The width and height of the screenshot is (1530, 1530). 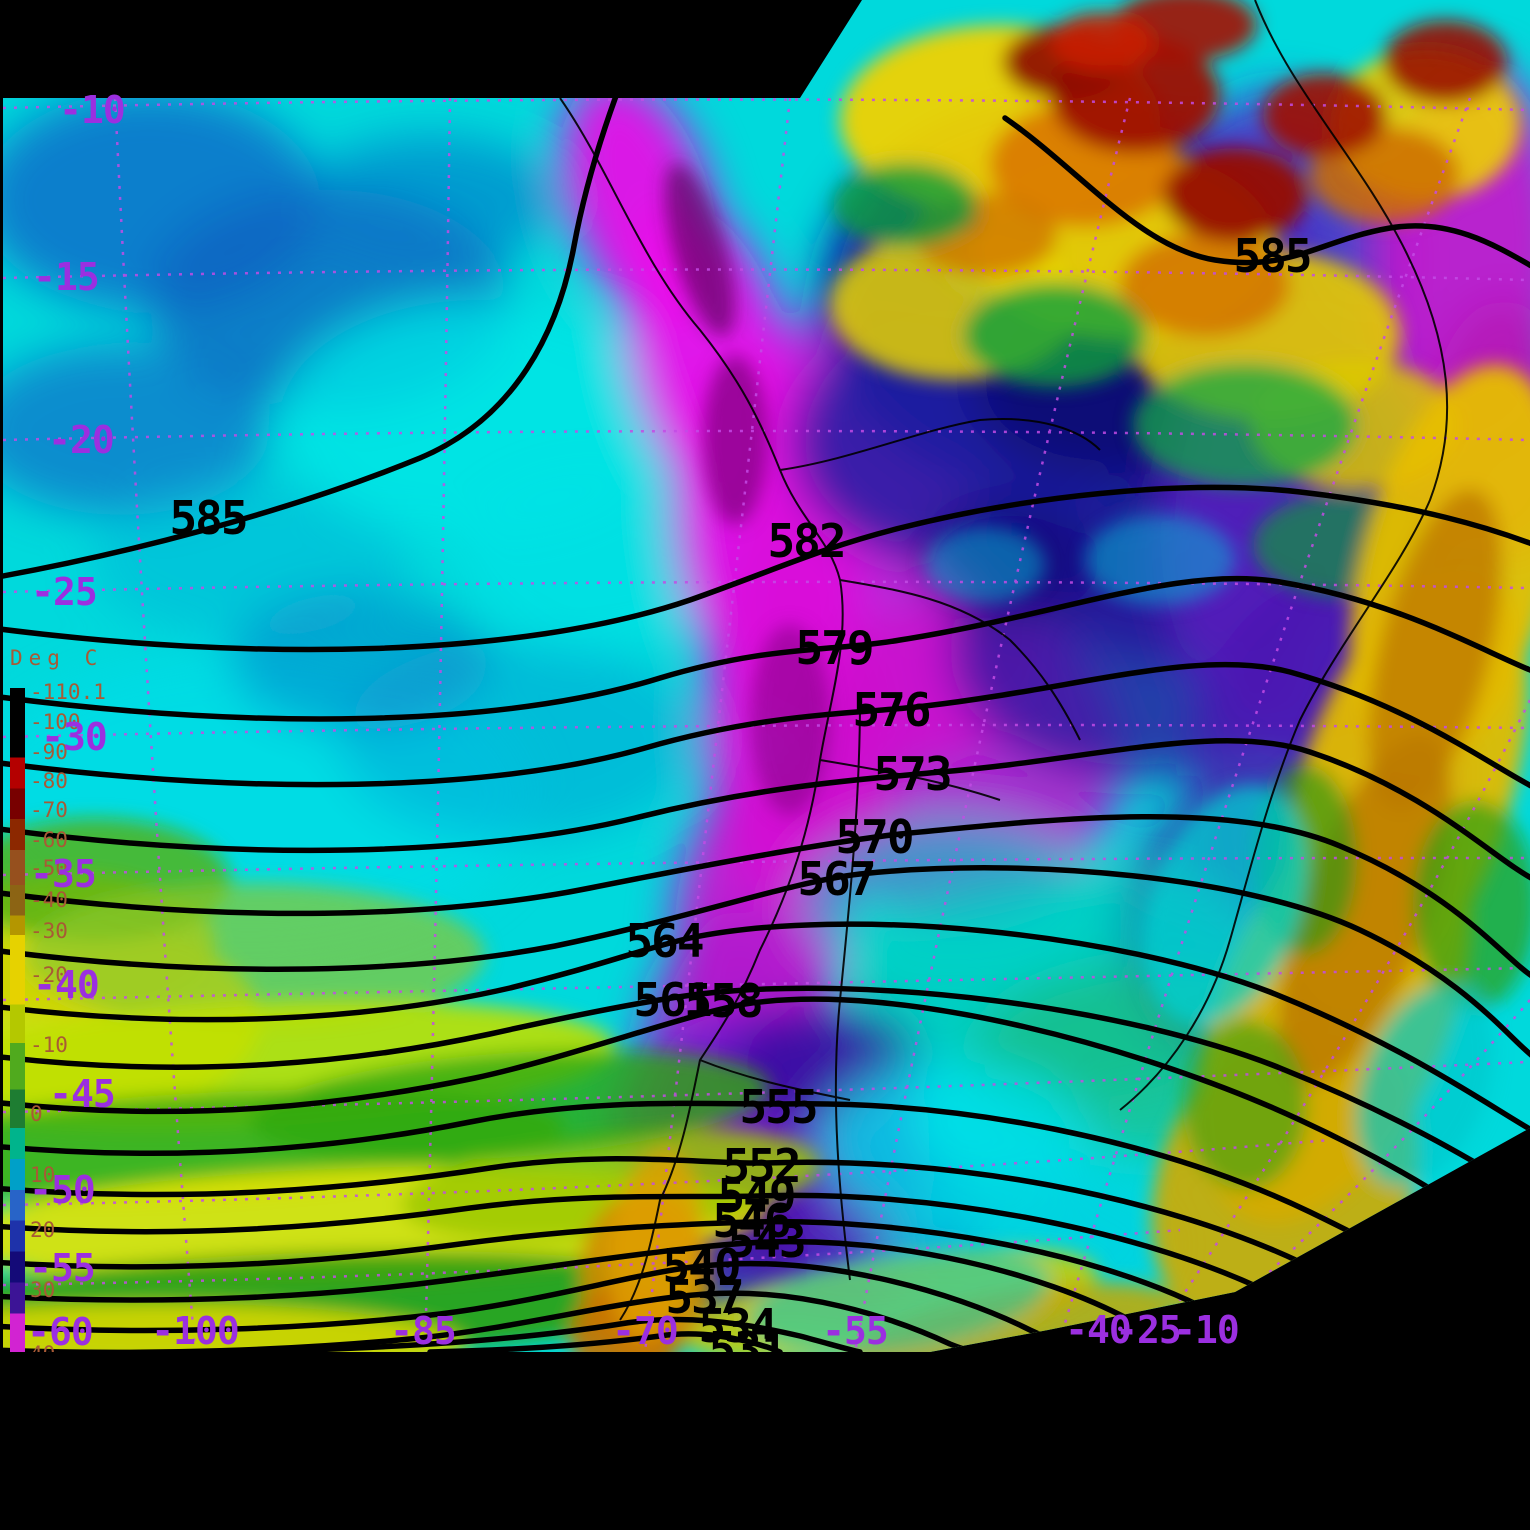 What do you see at coordinates (195, 1331) in the screenshot?
I see `longitude-label: -100` at bounding box center [195, 1331].